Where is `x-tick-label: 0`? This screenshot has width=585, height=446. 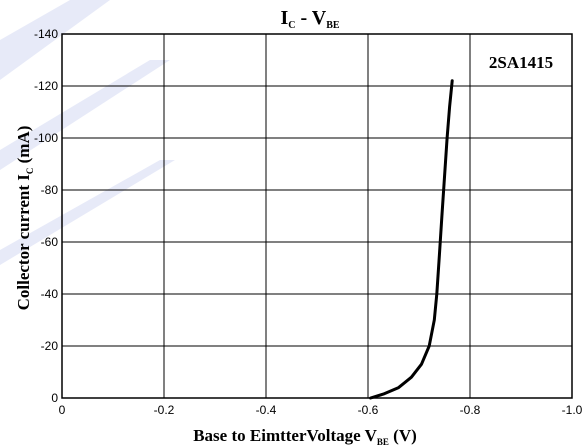 x-tick-label: 0 is located at coordinates (62, 410).